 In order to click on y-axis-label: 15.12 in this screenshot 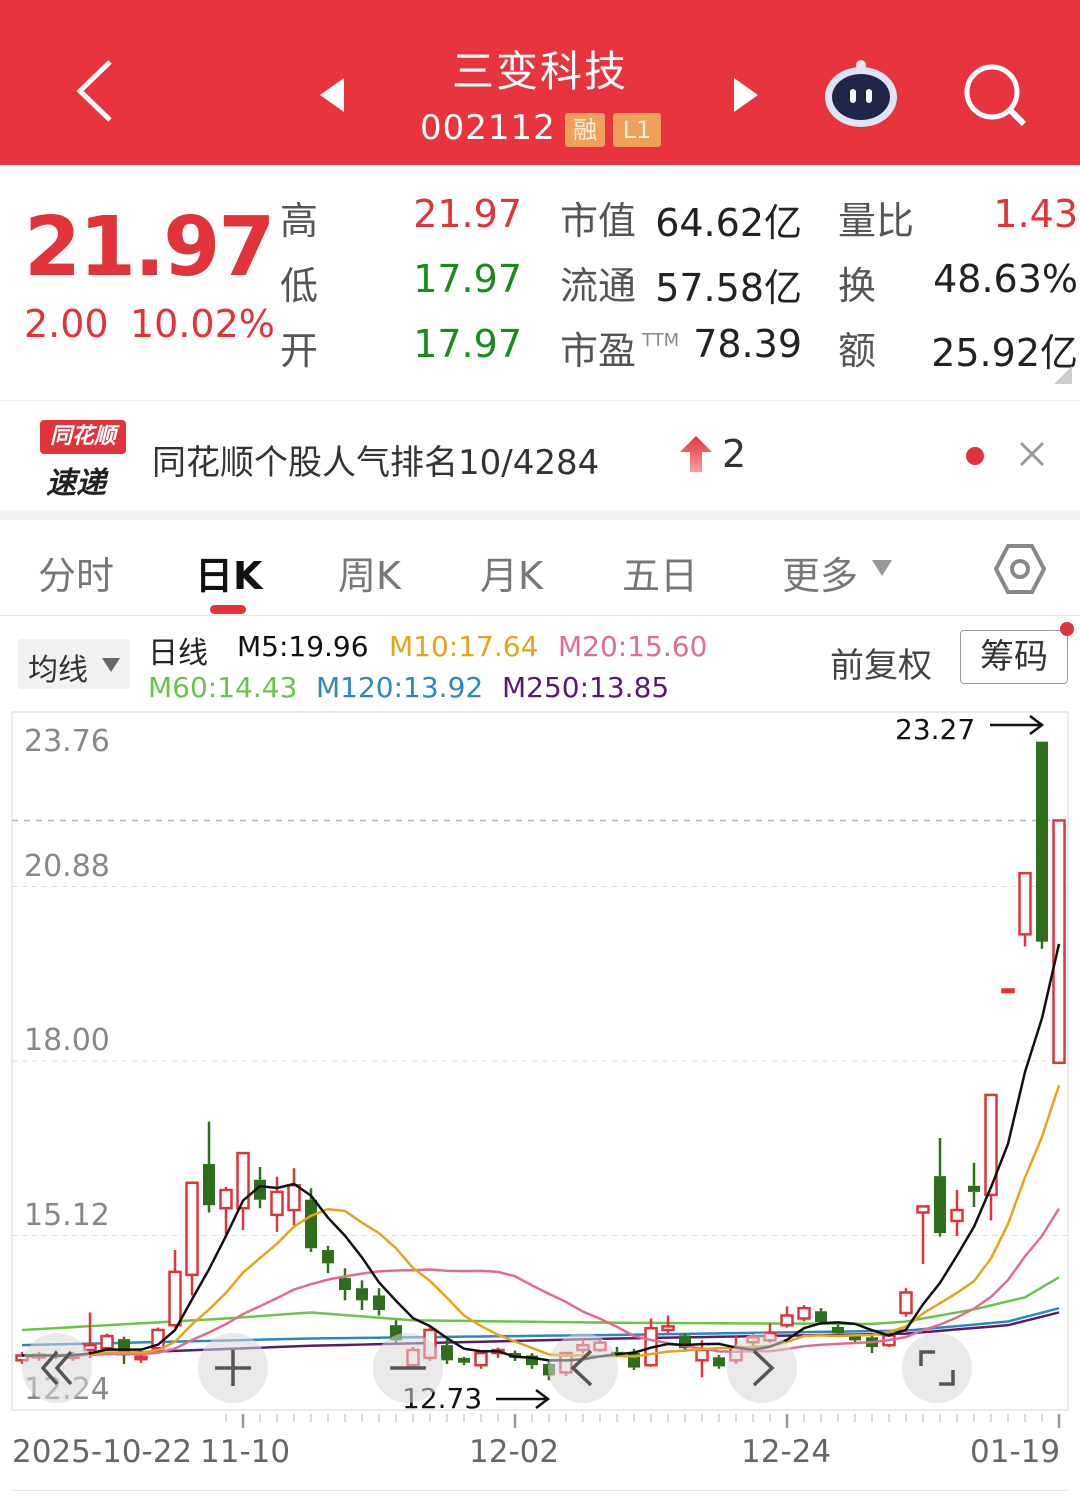, I will do `click(67, 1215)`.